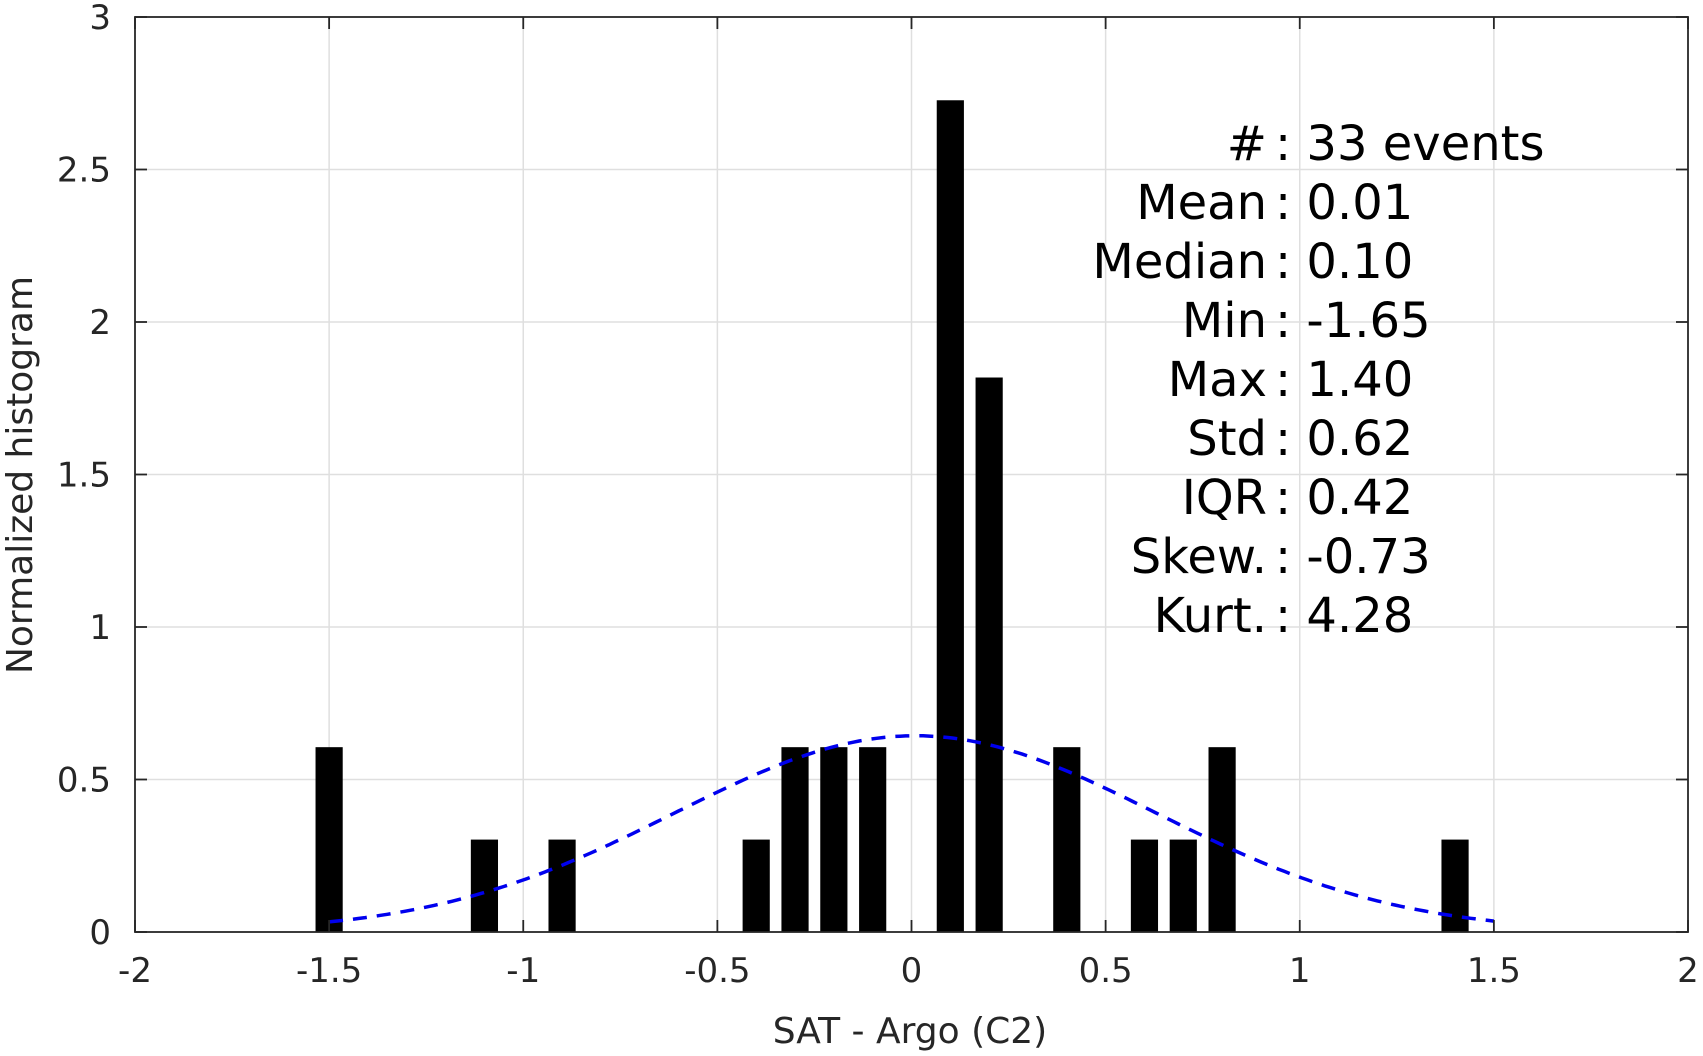 The image size is (1703, 1056). I want to click on stat-value-6: : 0.42, so click(1344, 498).